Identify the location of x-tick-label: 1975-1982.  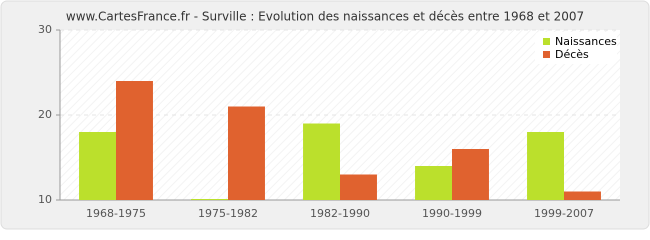
(228, 213).